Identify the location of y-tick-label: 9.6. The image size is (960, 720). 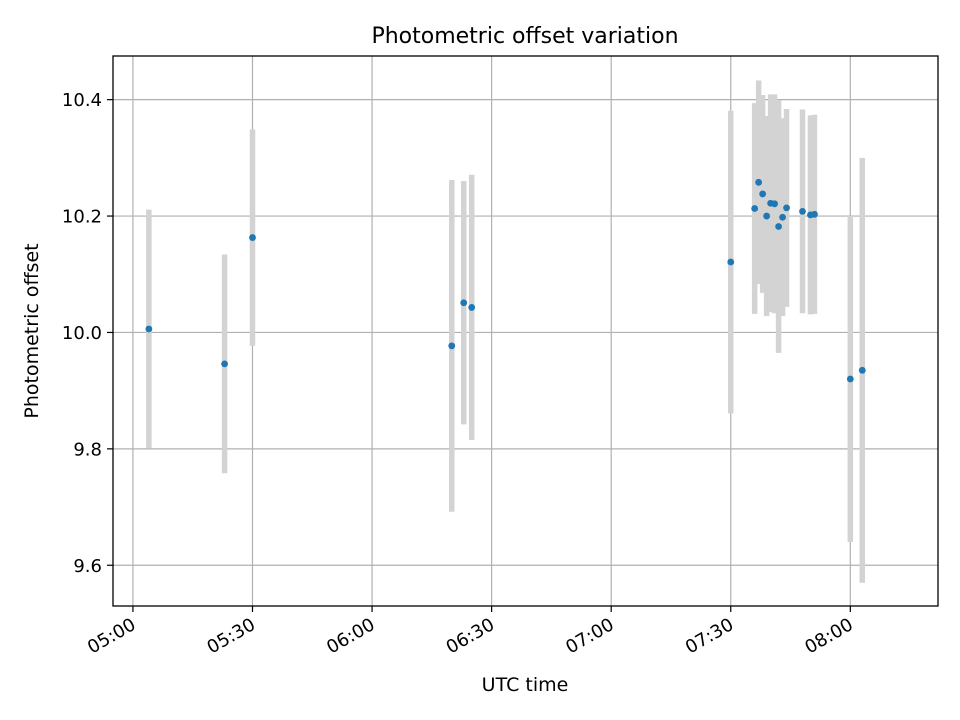
(87, 566).